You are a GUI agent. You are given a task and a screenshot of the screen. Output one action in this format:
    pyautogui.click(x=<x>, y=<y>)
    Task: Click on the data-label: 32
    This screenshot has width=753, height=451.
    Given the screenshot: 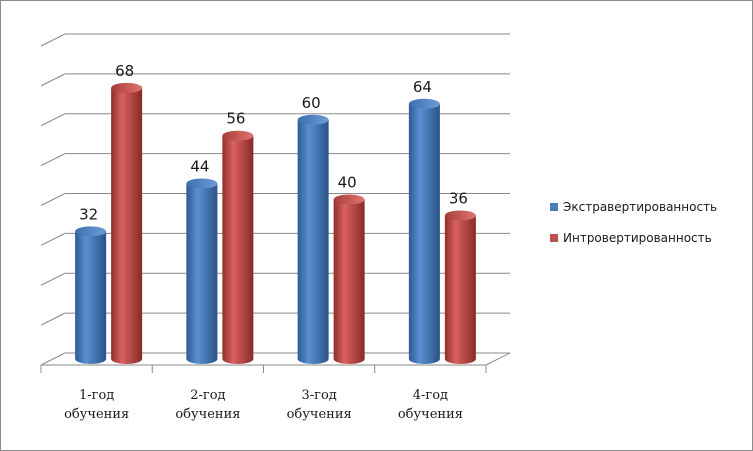 What is the action you would take?
    pyautogui.click(x=88, y=214)
    